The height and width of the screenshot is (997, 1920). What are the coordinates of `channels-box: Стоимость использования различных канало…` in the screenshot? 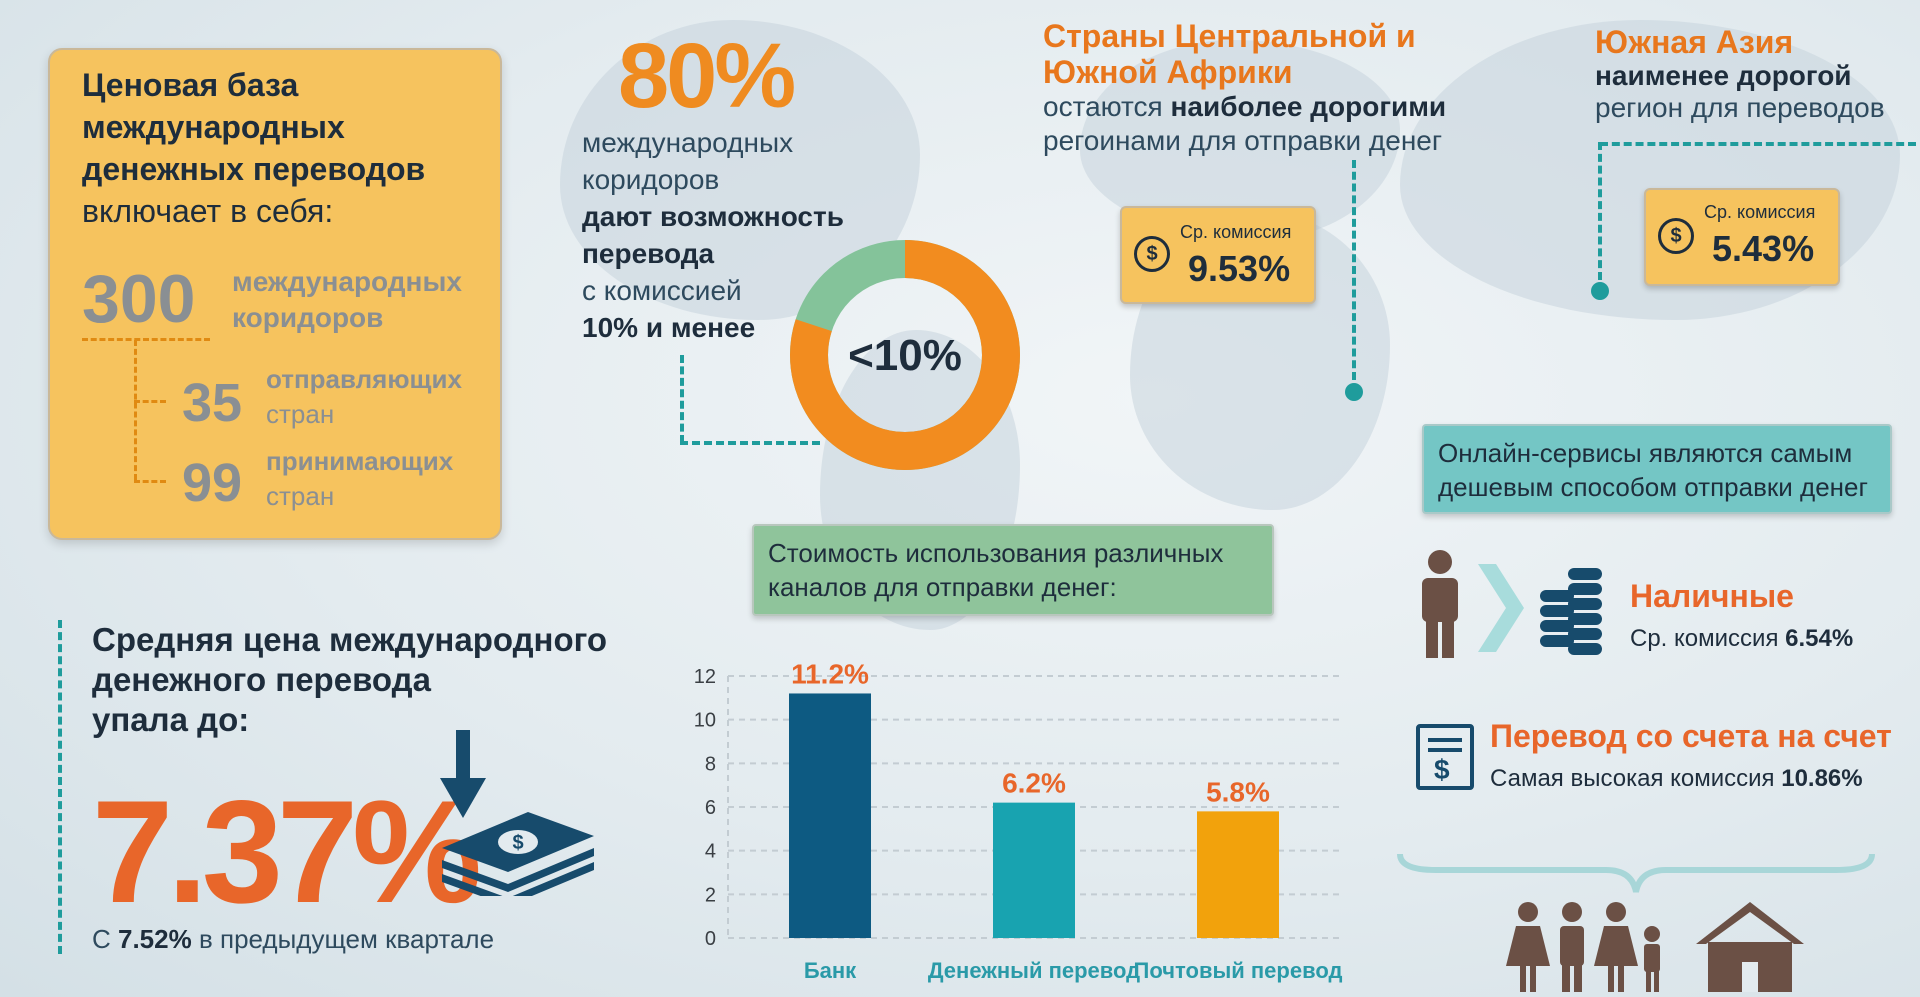 It's located at (1013, 570).